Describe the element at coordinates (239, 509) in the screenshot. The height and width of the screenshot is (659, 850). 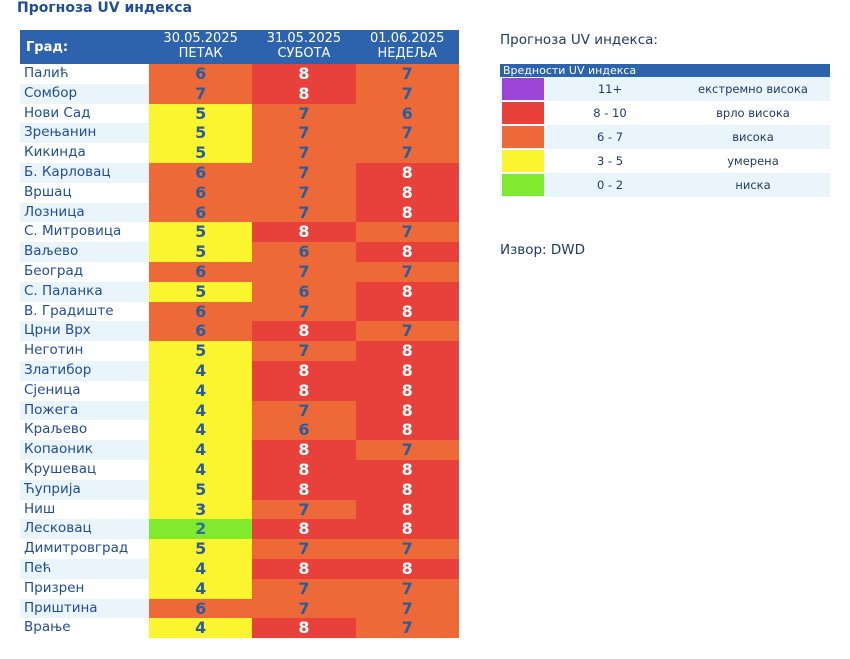
I see `table-row: Ниш 3 7 8` at that location.